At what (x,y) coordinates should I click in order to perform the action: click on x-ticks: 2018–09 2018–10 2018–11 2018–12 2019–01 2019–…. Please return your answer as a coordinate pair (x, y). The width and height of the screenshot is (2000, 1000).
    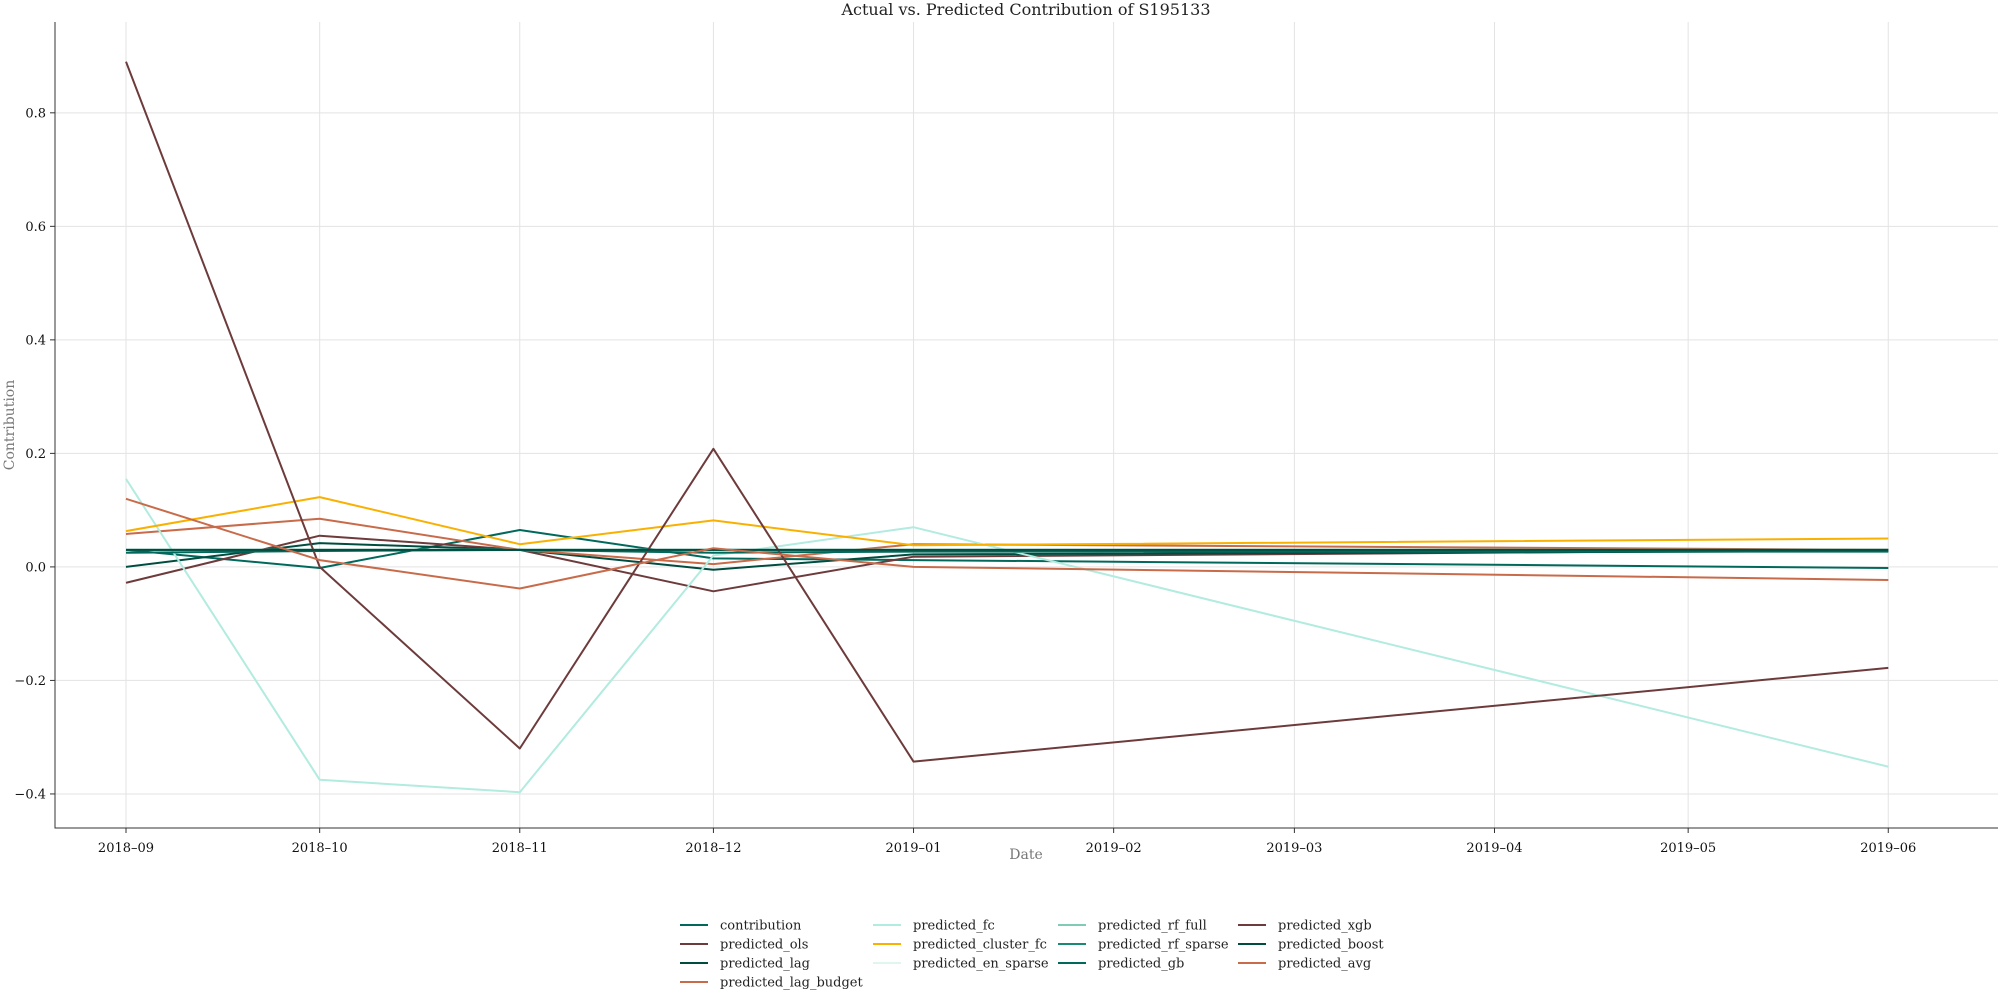
    Looking at the image, I should click on (1007, 842).